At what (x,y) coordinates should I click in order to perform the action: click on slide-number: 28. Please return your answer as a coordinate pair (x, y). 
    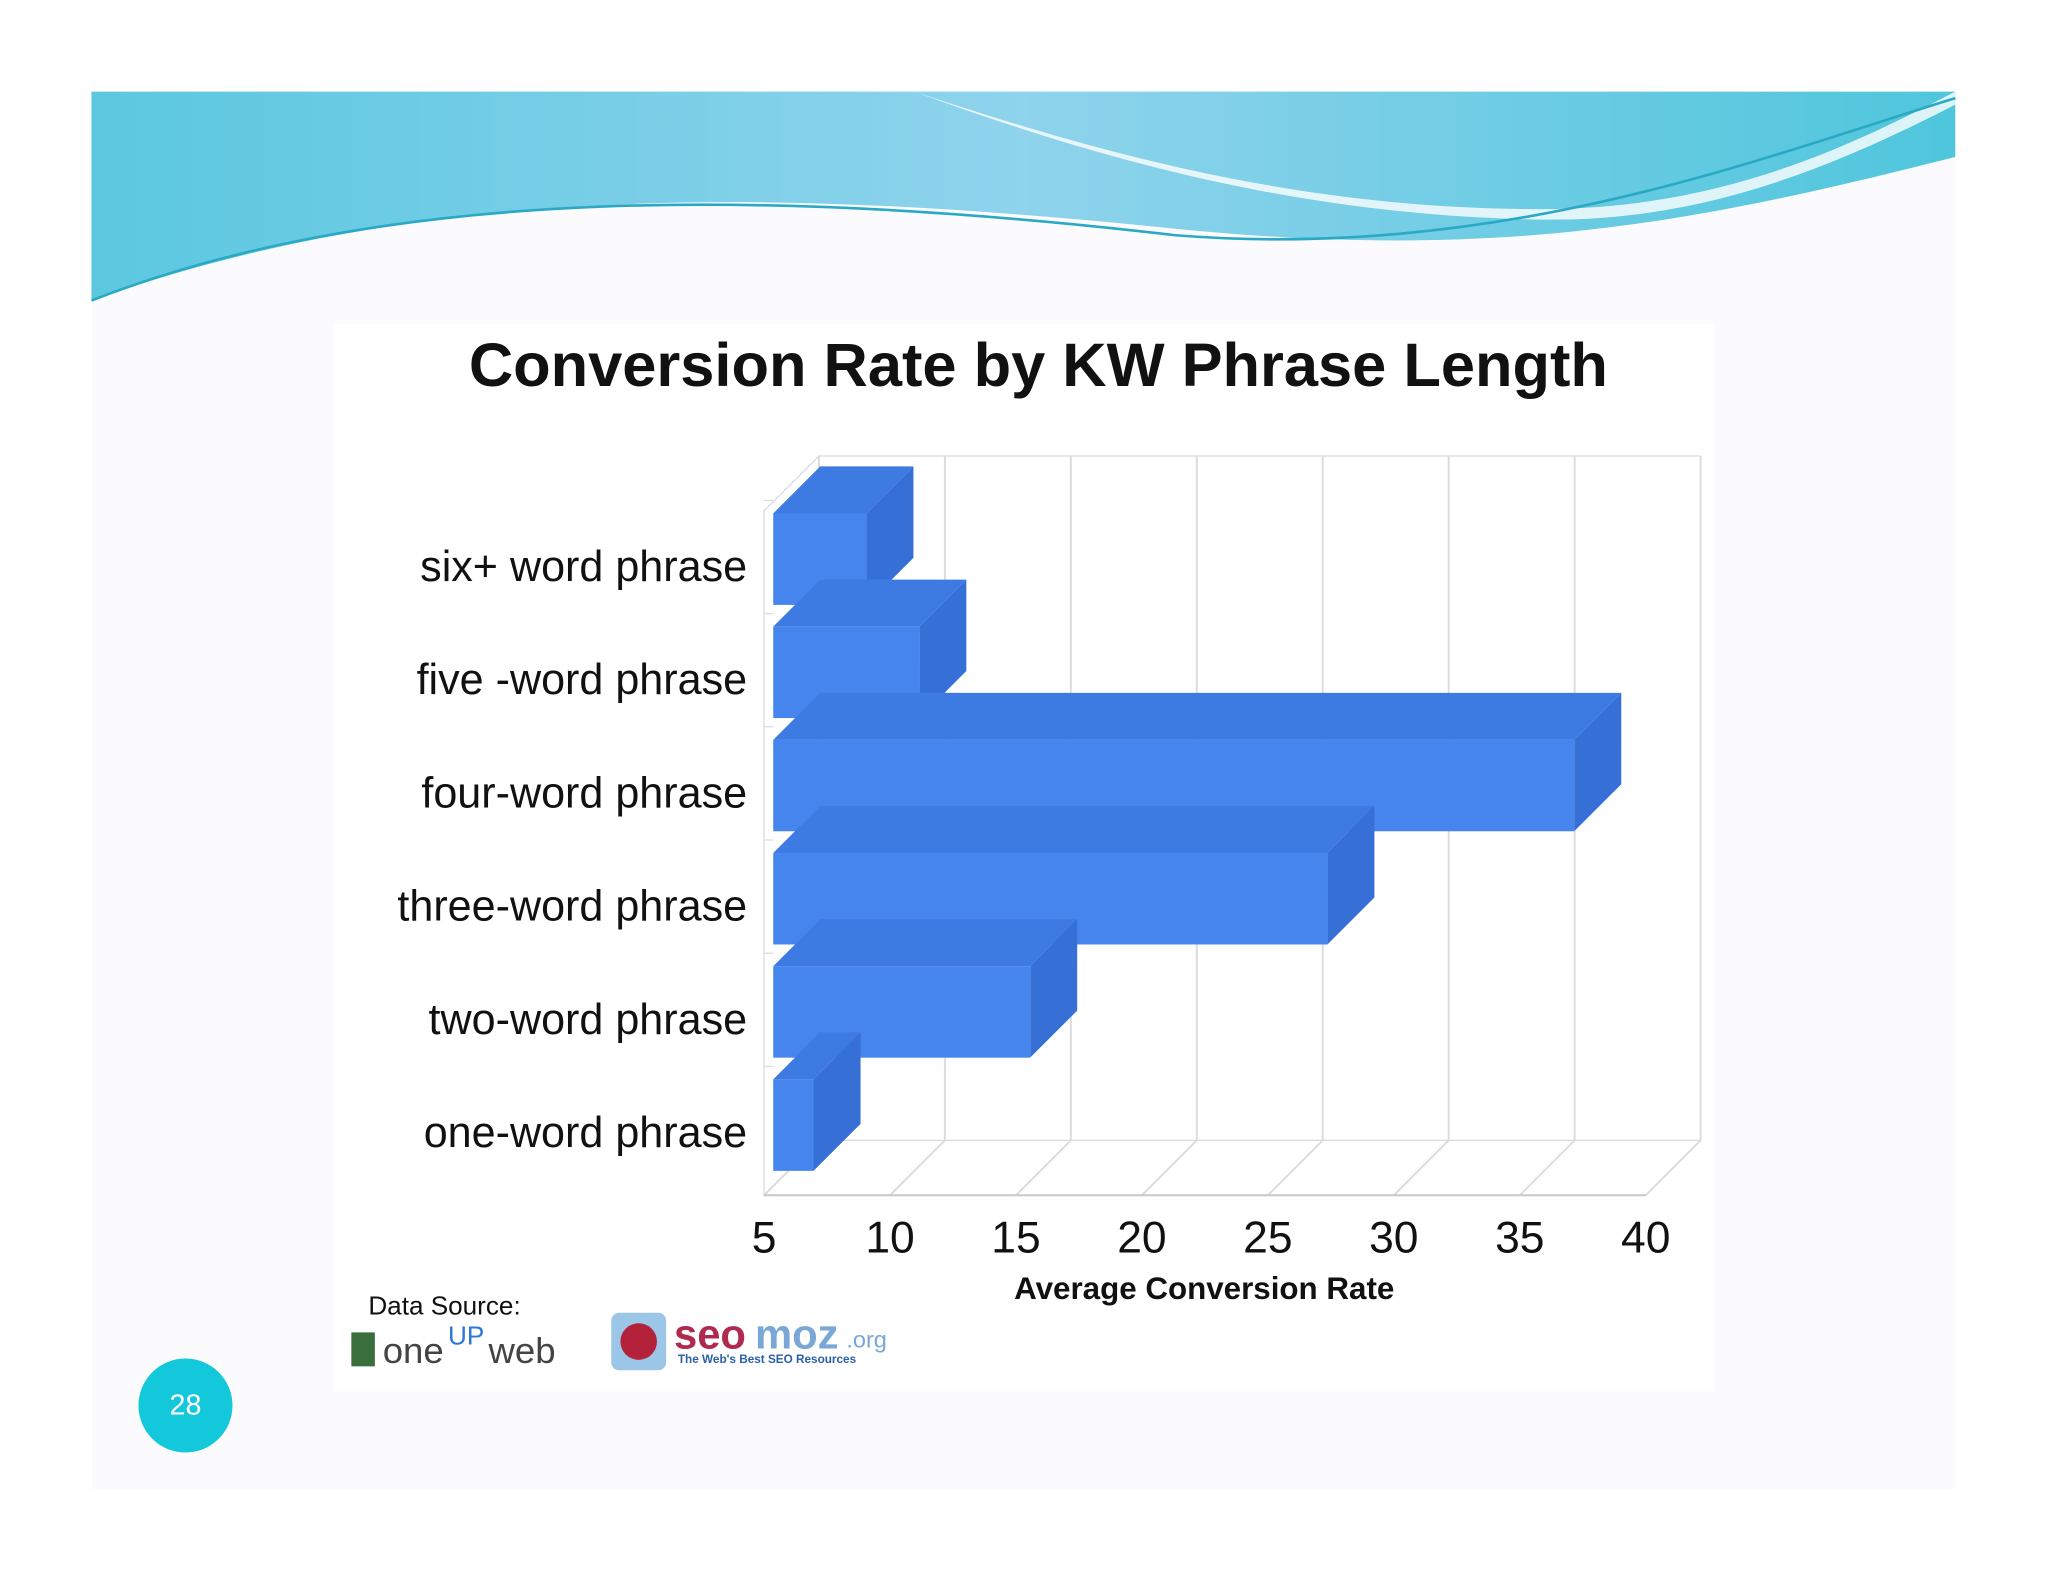
    Looking at the image, I should click on (185, 1405).